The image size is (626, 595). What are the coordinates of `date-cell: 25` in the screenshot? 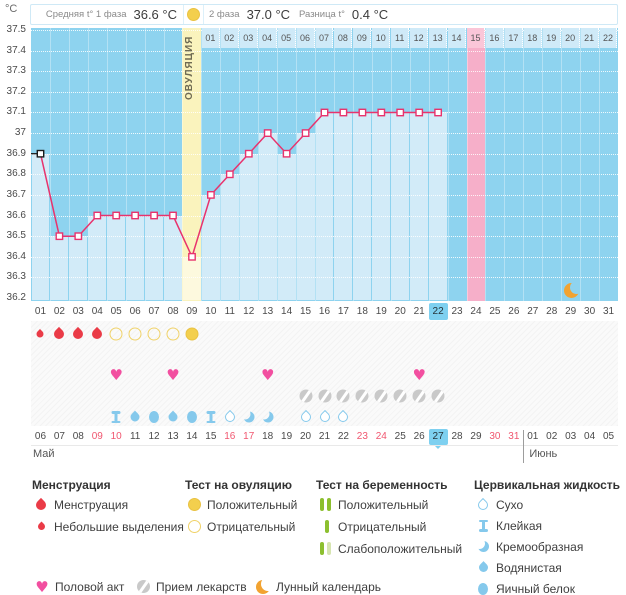 It's located at (400, 436).